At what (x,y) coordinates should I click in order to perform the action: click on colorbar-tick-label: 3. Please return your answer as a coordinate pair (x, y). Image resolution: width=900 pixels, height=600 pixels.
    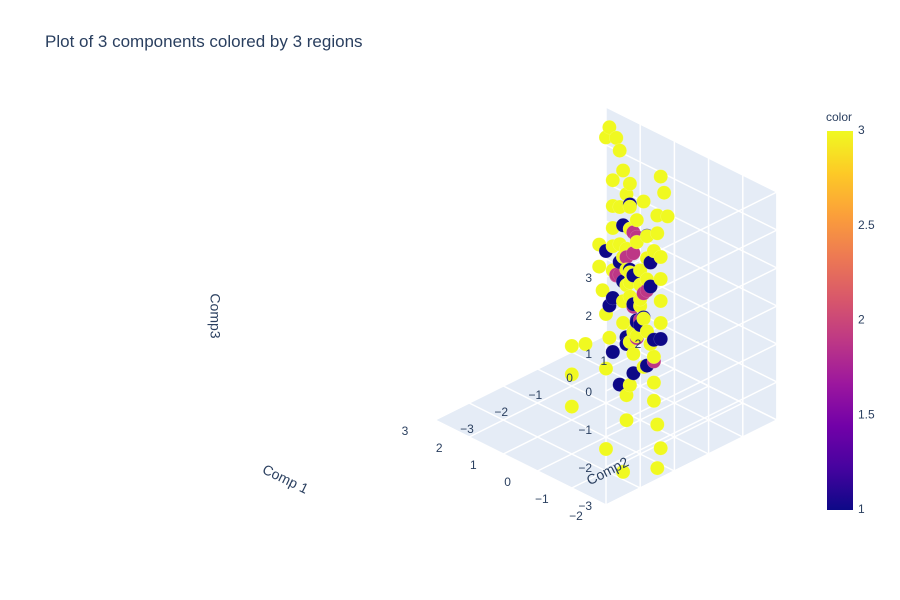
    Looking at the image, I should click on (861, 130).